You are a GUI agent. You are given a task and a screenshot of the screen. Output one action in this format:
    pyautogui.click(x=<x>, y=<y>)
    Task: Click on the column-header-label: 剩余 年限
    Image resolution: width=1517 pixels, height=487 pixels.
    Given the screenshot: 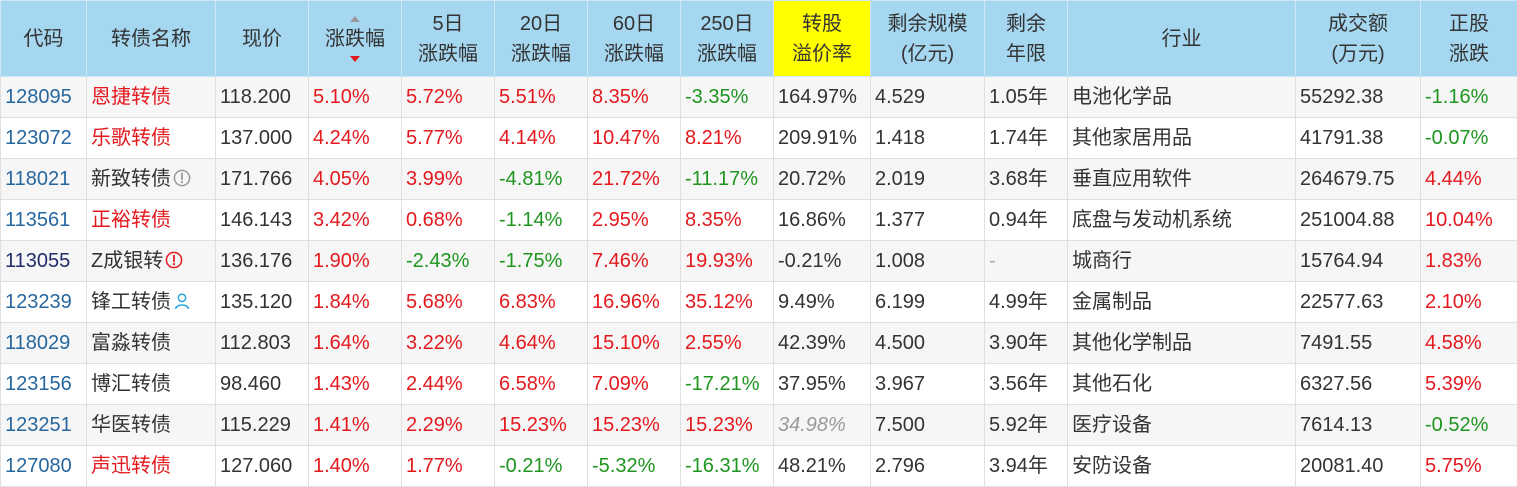 What is the action you would take?
    pyautogui.click(x=1026, y=39)
    